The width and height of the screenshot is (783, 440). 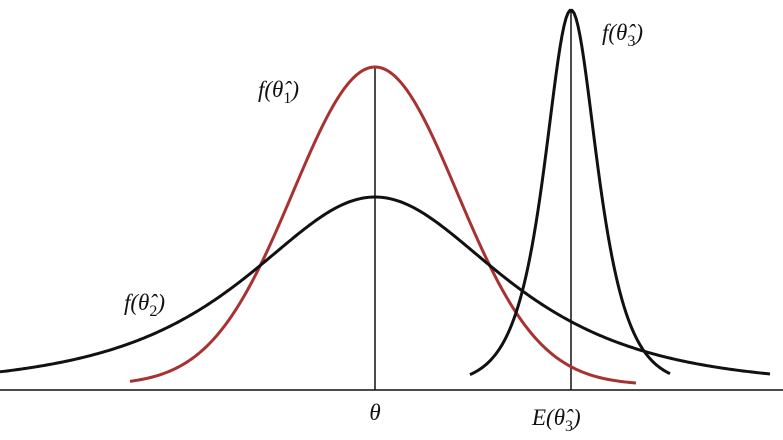 What do you see at coordinates (374, 412) in the screenshot?
I see `label-theta: θ` at bounding box center [374, 412].